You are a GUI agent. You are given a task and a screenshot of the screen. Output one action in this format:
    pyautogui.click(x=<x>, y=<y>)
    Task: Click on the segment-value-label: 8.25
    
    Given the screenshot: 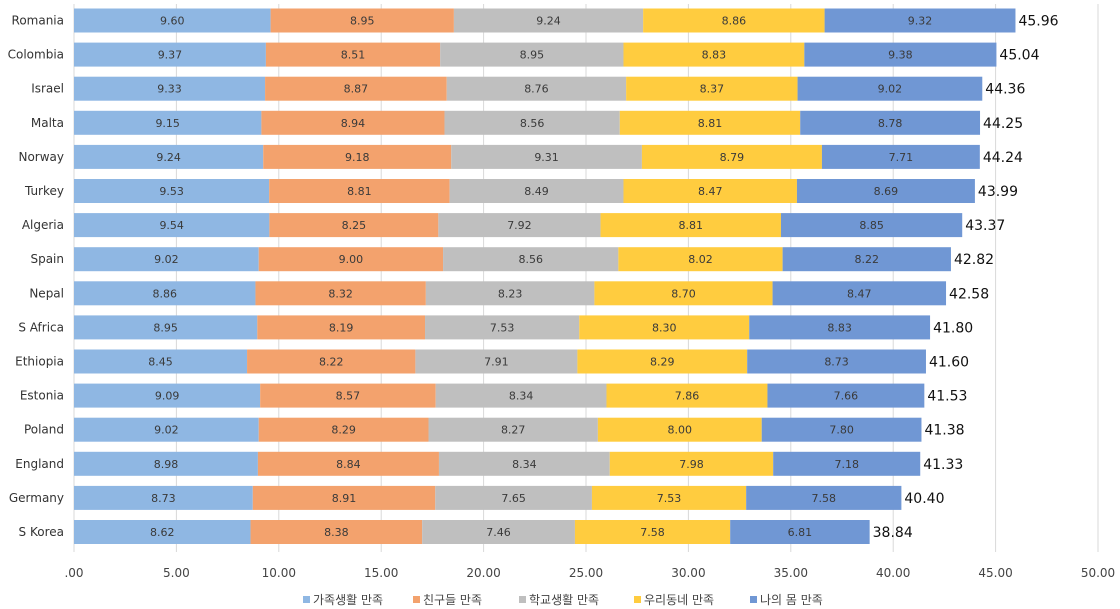 What is the action you would take?
    pyautogui.click(x=354, y=225)
    